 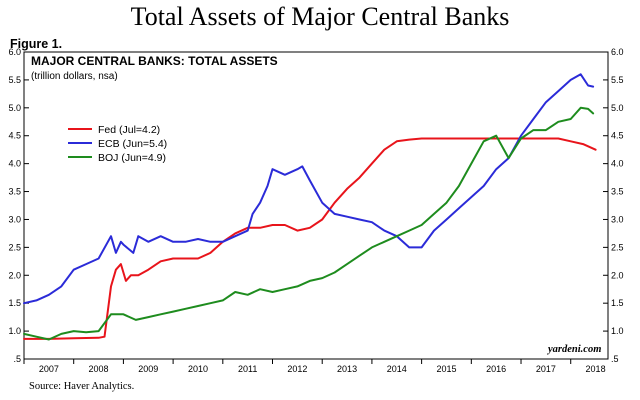 What do you see at coordinates (297, 369) in the screenshot?
I see `x-tick-label: 2012` at bounding box center [297, 369].